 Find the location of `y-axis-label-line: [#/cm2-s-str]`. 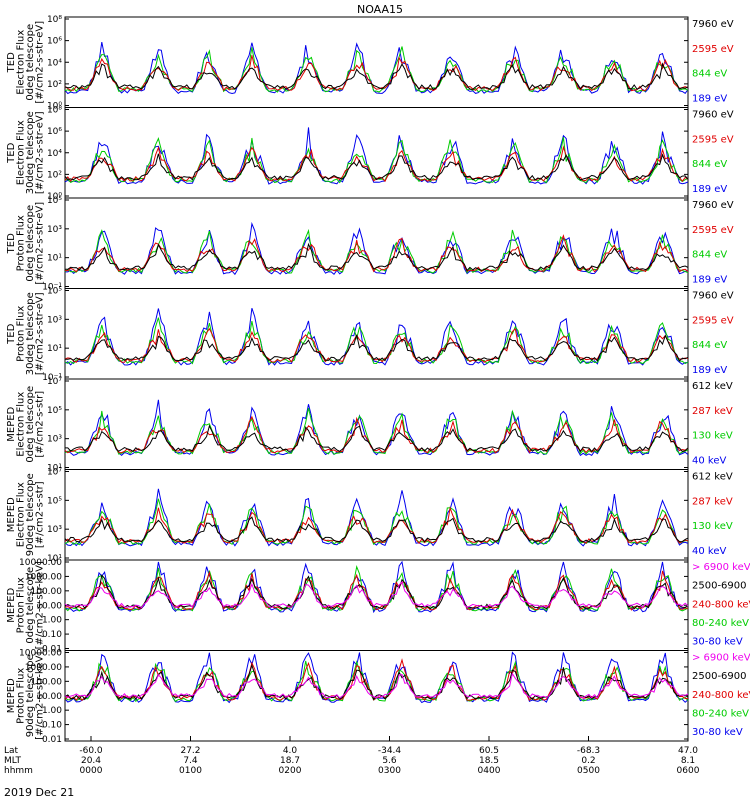

y-axis-label-line: [#/cm2-s-str] is located at coordinates (40, 514).